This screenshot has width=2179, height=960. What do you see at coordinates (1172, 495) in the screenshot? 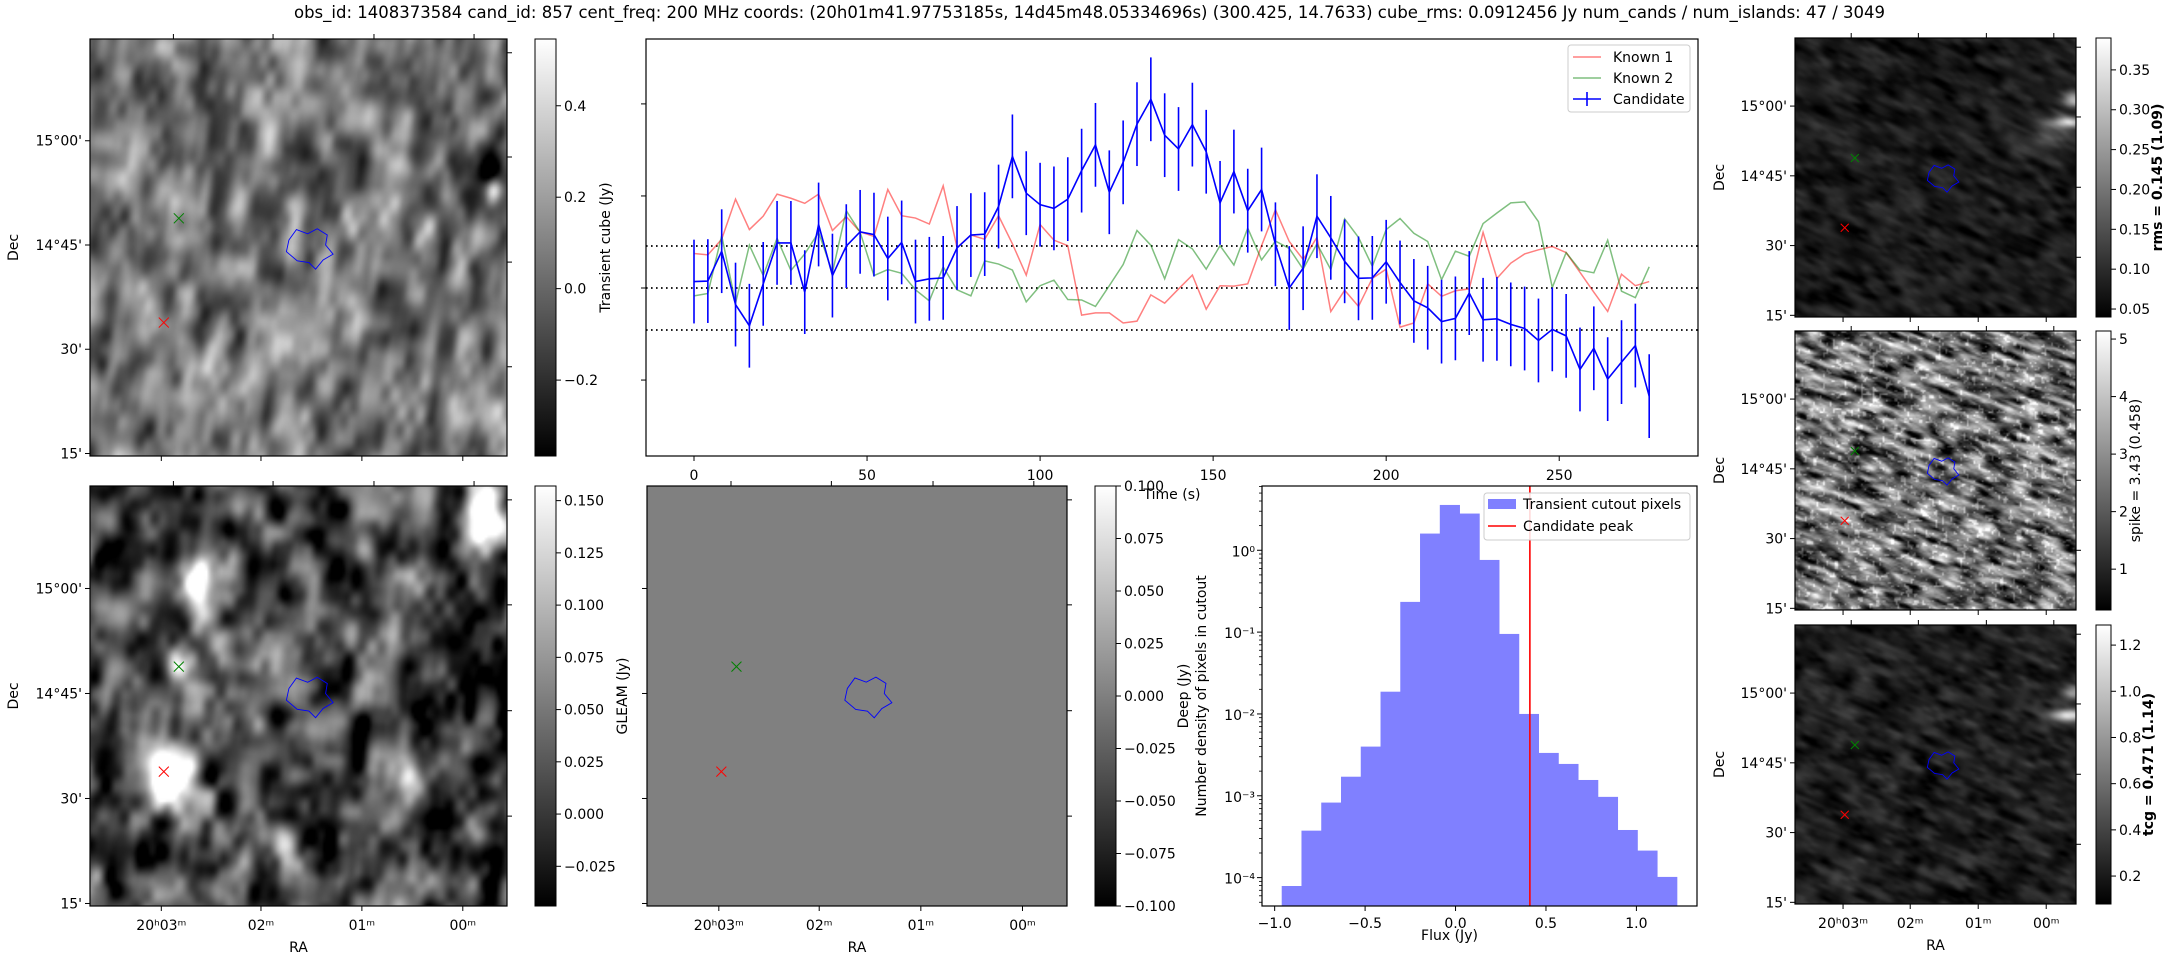
I see `x-axis-label: Time (s)` at bounding box center [1172, 495].